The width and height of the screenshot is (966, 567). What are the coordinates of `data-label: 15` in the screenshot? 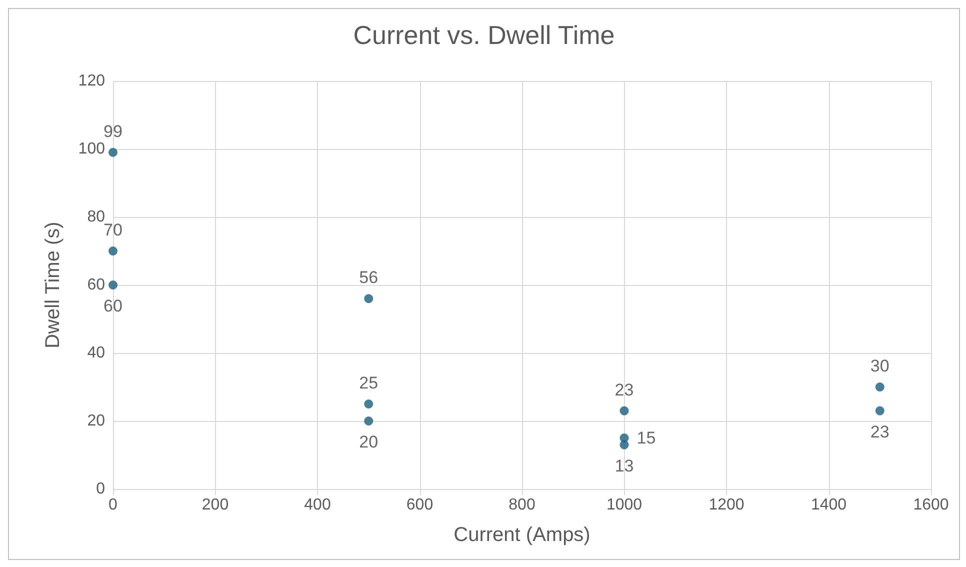 It's located at (646, 438).